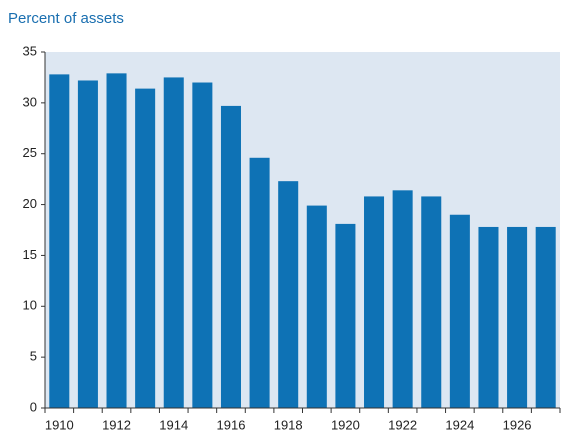 Image resolution: width=563 pixels, height=433 pixels. What do you see at coordinates (116, 424) in the screenshot?
I see `x-tick-label: 1912` at bounding box center [116, 424].